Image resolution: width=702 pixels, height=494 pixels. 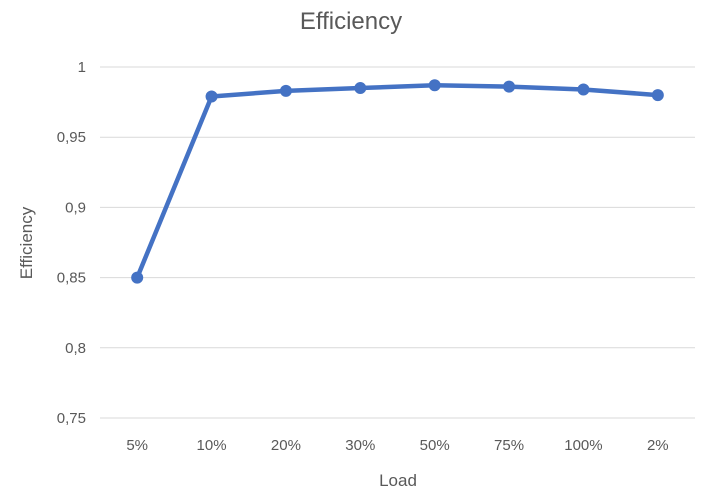 I want to click on y-tick-label: 1, so click(x=82, y=67).